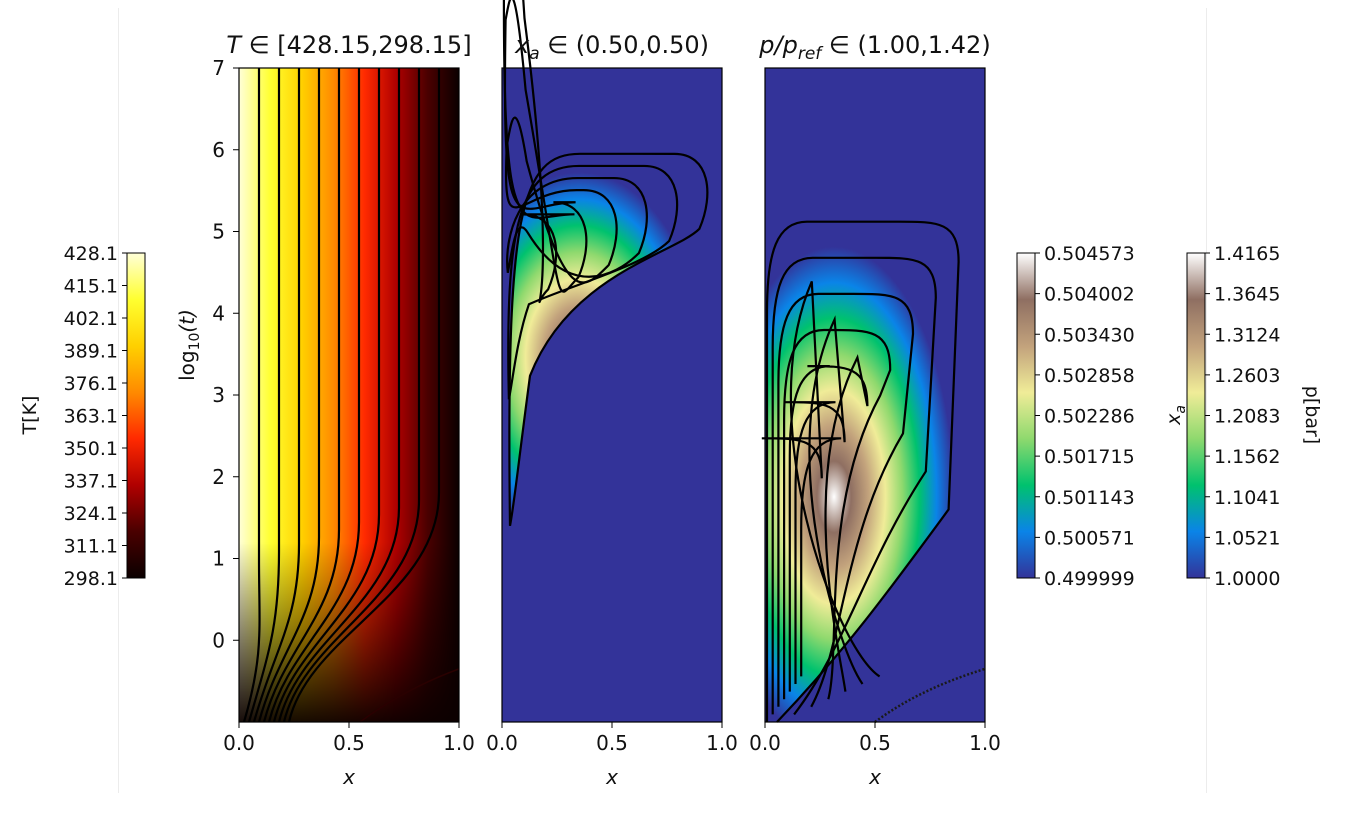 Image resolution: width=1350 pixels, height=820 pixels. What do you see at coordinates (409, 695) in the screenshot?
I see `temperature-faint-contour` at bounding box center [409, 695].